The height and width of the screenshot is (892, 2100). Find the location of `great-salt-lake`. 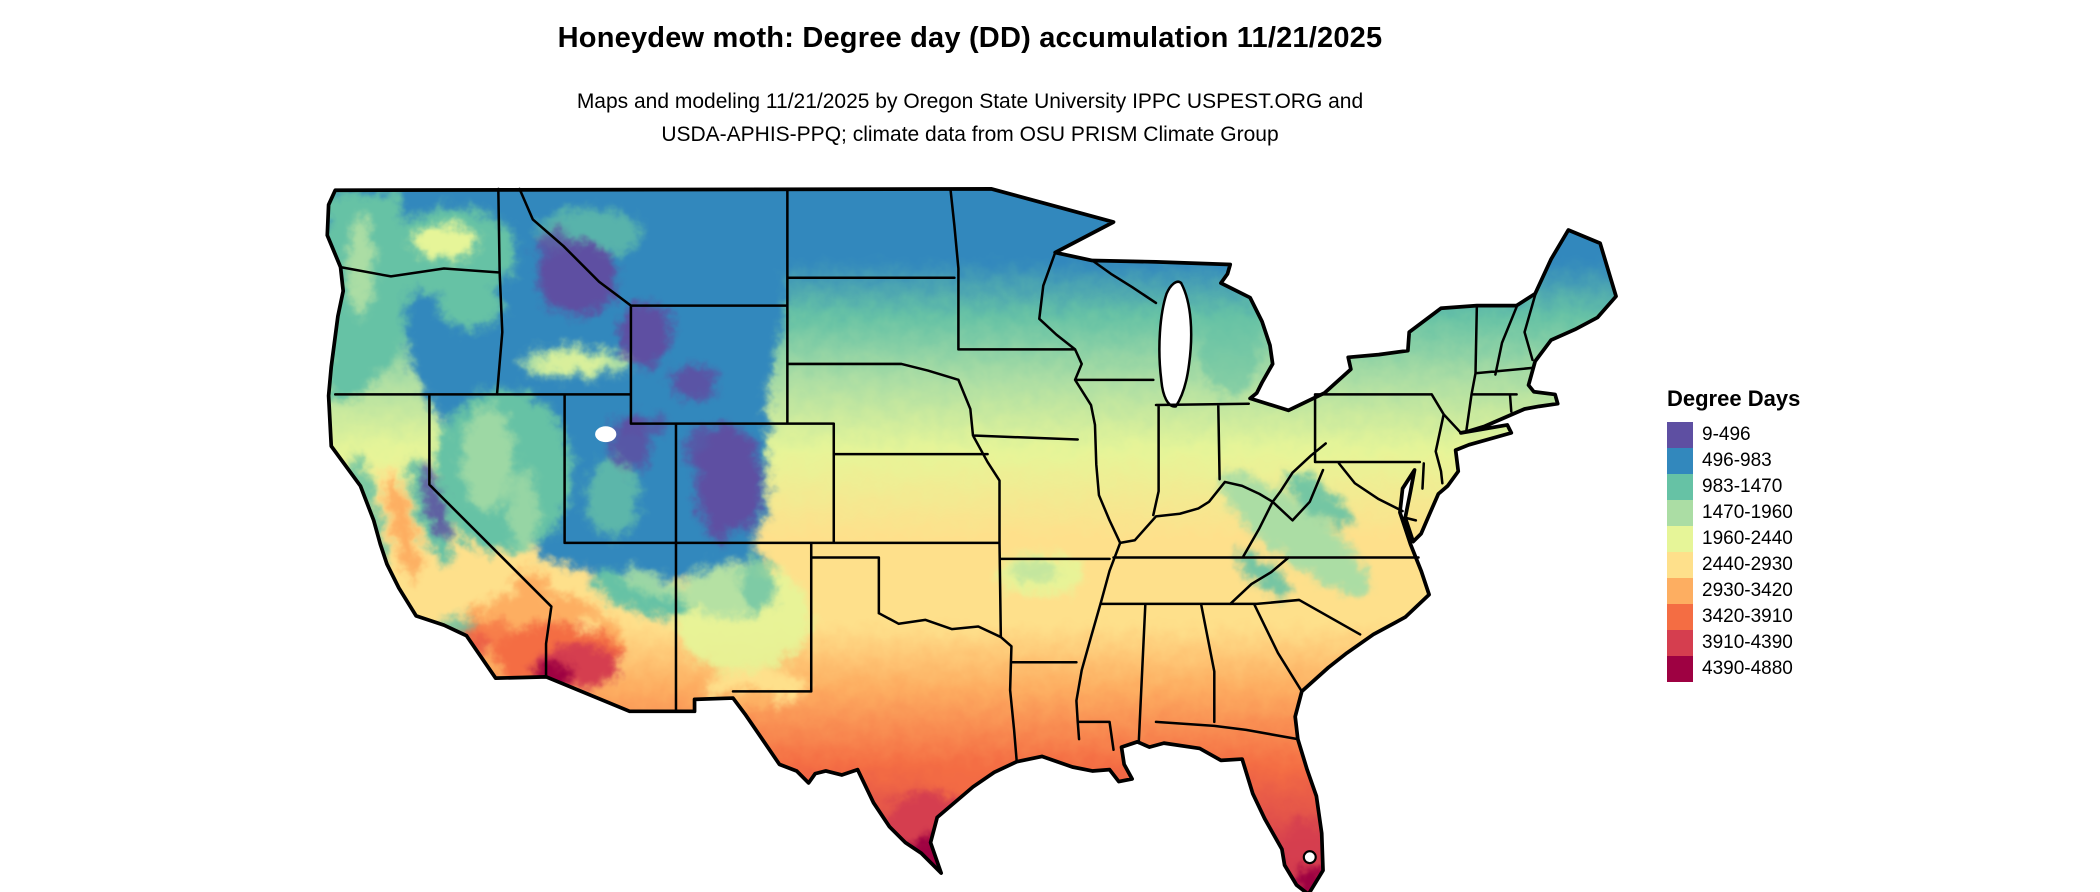

great-salt-lake is located at coordinates (606, 434).